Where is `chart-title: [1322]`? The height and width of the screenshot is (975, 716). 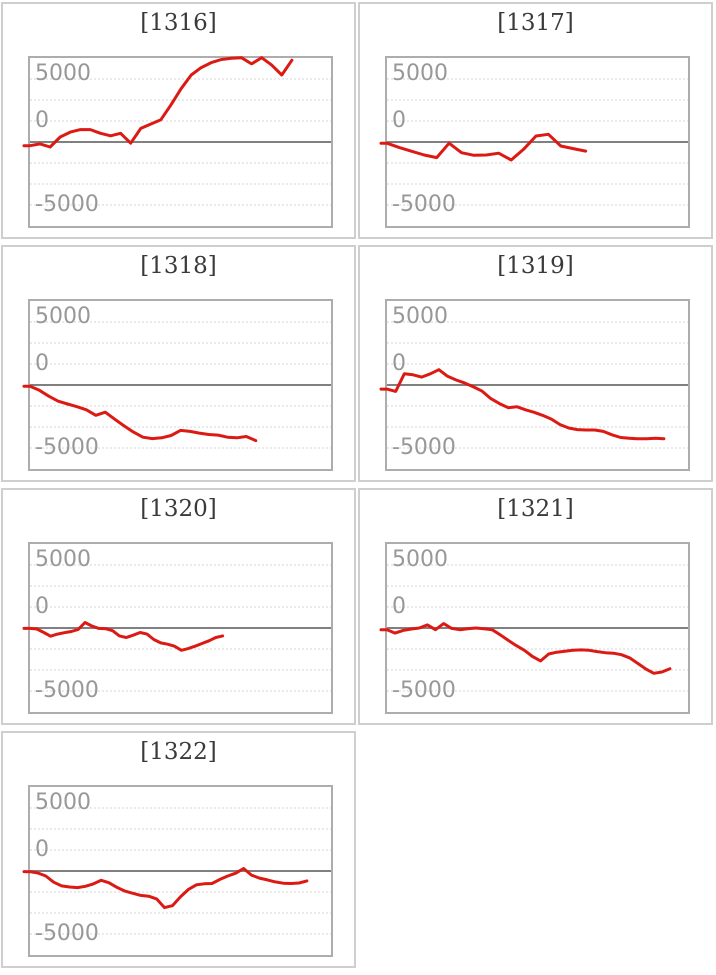 chart-title: [1322] is located at coordinates (178, 752).